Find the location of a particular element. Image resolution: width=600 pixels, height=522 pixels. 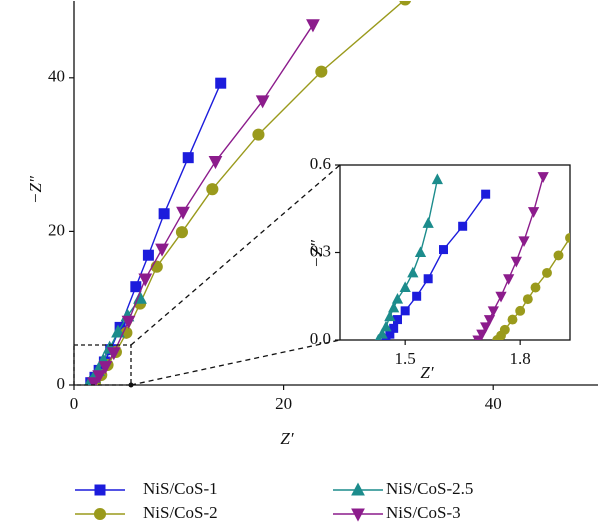

x-tick-label: 40 is located at coordinates (493, 403).